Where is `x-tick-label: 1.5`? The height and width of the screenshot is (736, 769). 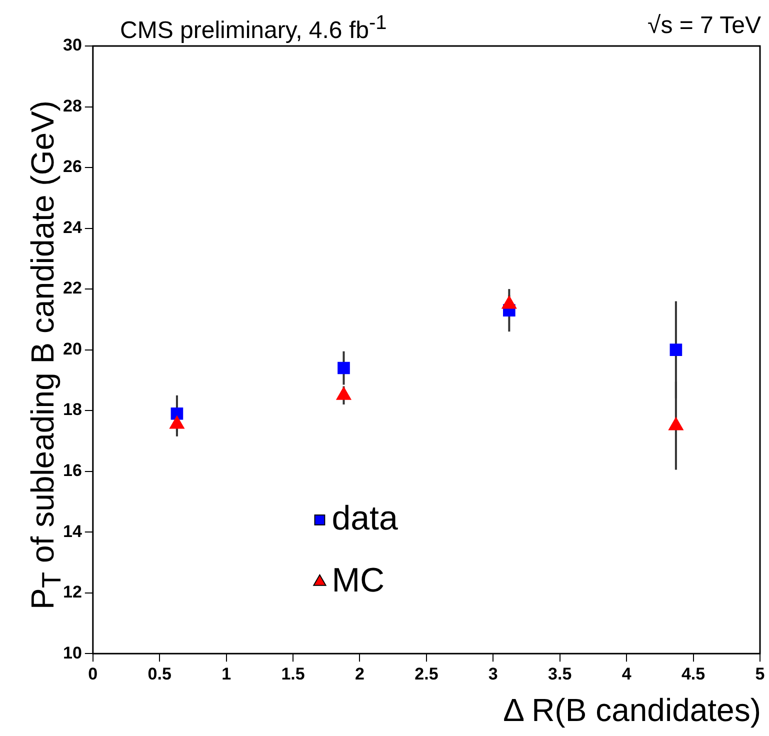
x-tick-label: 1.5 is located at coordinates (293, 674).